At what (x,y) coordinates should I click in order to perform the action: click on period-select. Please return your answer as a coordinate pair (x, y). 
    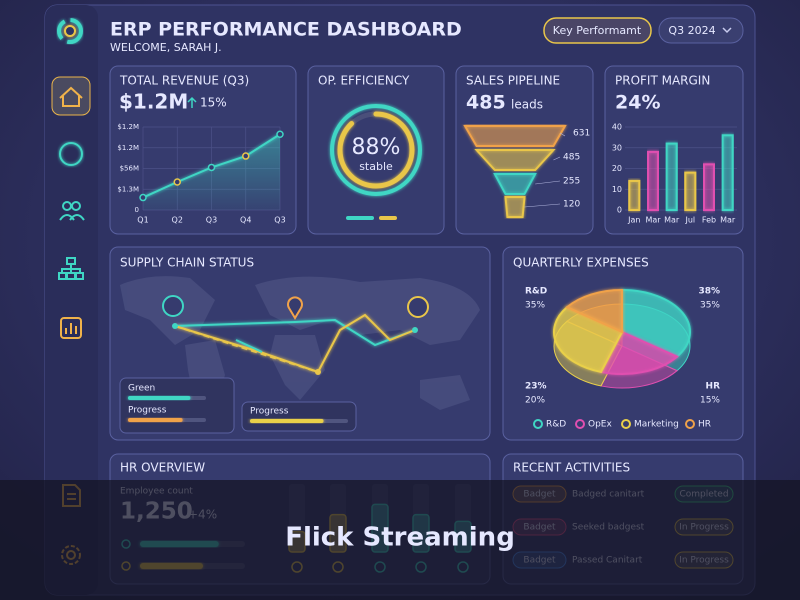
    Looking at the image, I should click on (701, 30).